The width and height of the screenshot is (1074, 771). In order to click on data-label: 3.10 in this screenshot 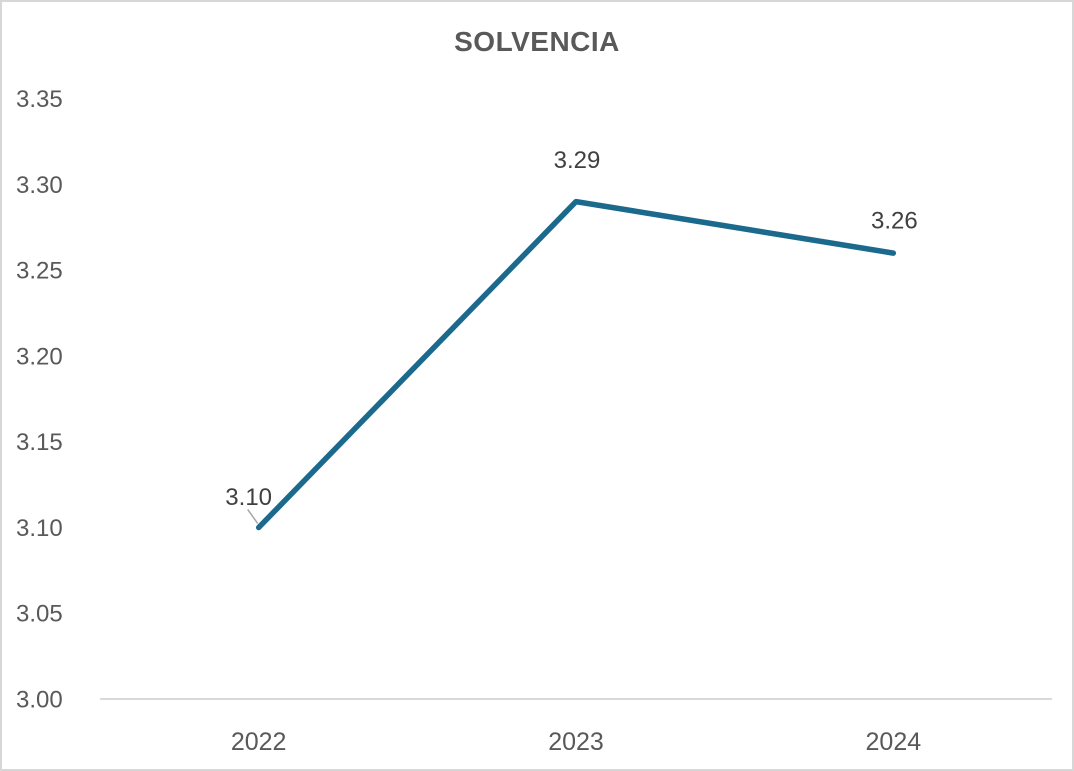, I will do `click(248, 497)`.